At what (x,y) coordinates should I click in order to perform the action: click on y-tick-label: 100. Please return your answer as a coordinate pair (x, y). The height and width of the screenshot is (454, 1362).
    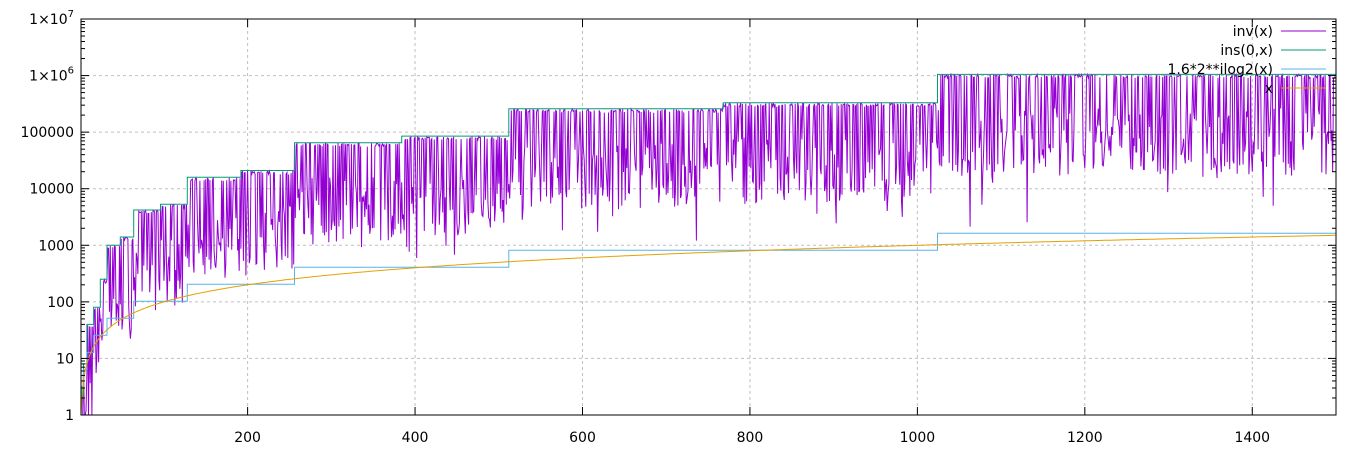
    Looking at the image, I should click on (60, 303).